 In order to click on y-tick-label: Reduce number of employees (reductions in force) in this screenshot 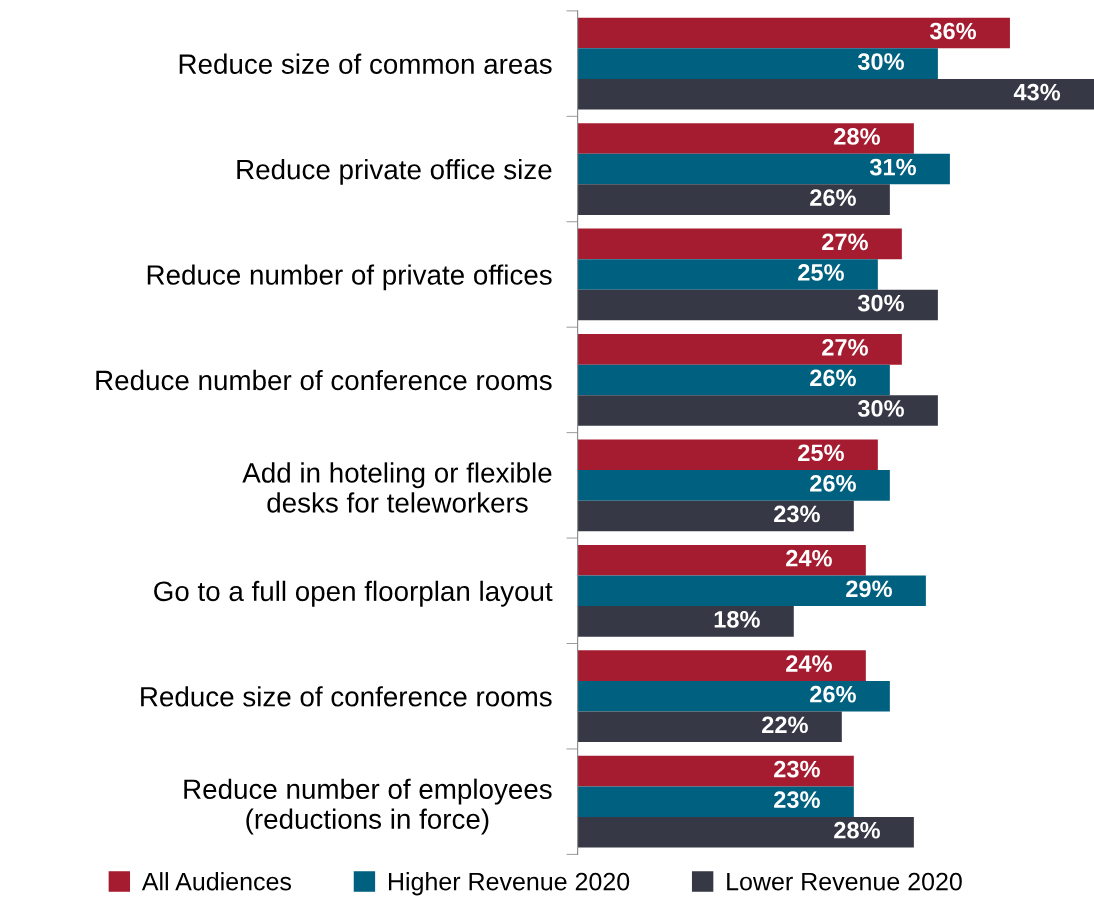, I will do `click(368, 806)`.